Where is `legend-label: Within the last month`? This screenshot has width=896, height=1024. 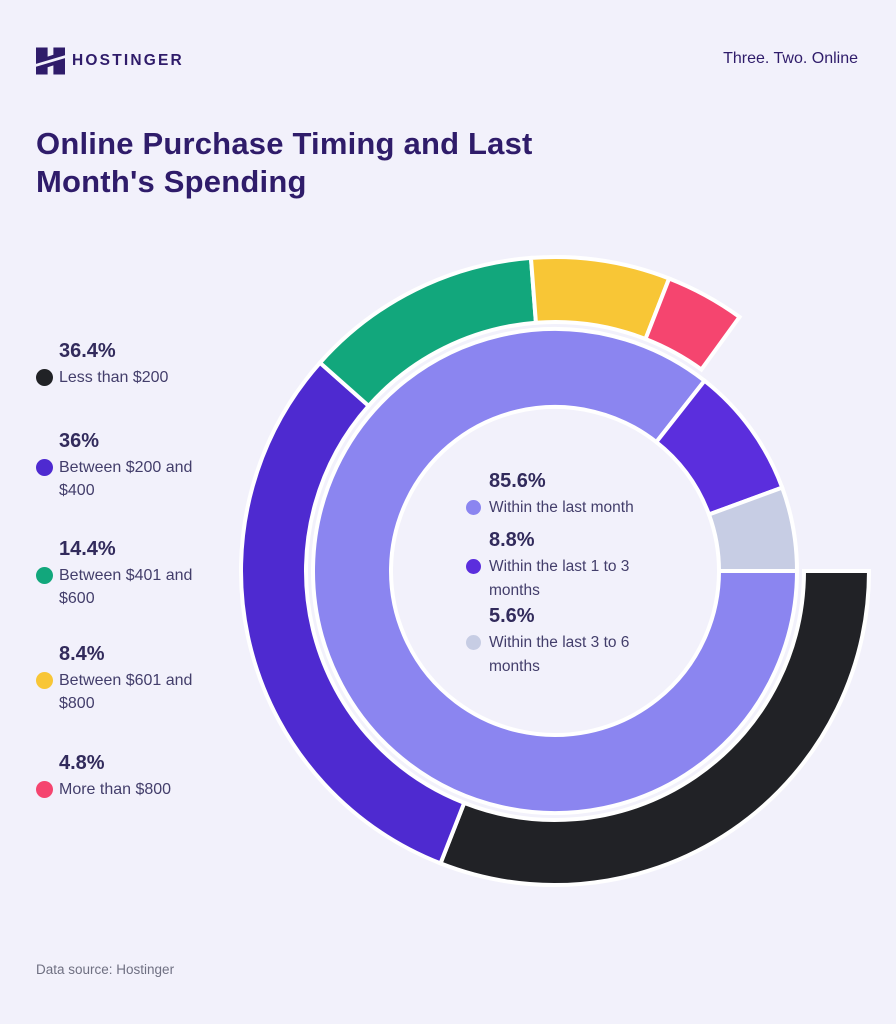
legend-label: Within the last month is located at coordinates (561, 507).